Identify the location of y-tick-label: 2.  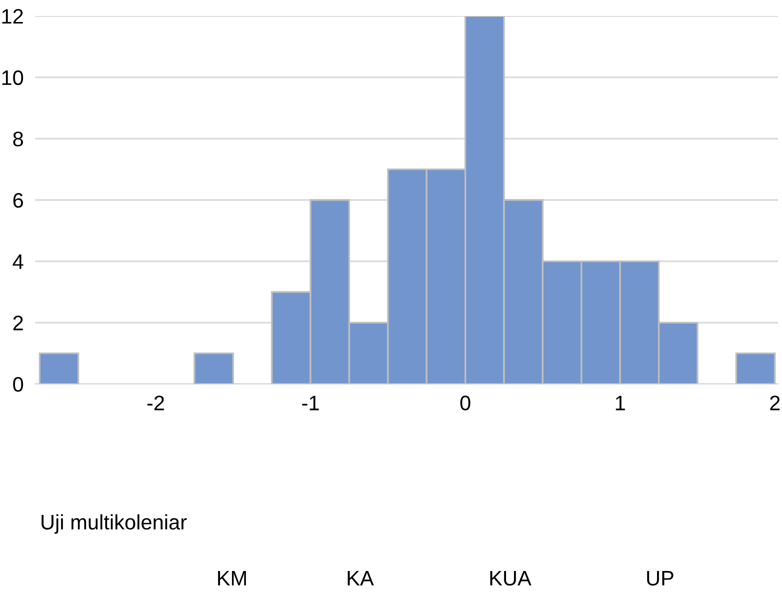
(18, 323).